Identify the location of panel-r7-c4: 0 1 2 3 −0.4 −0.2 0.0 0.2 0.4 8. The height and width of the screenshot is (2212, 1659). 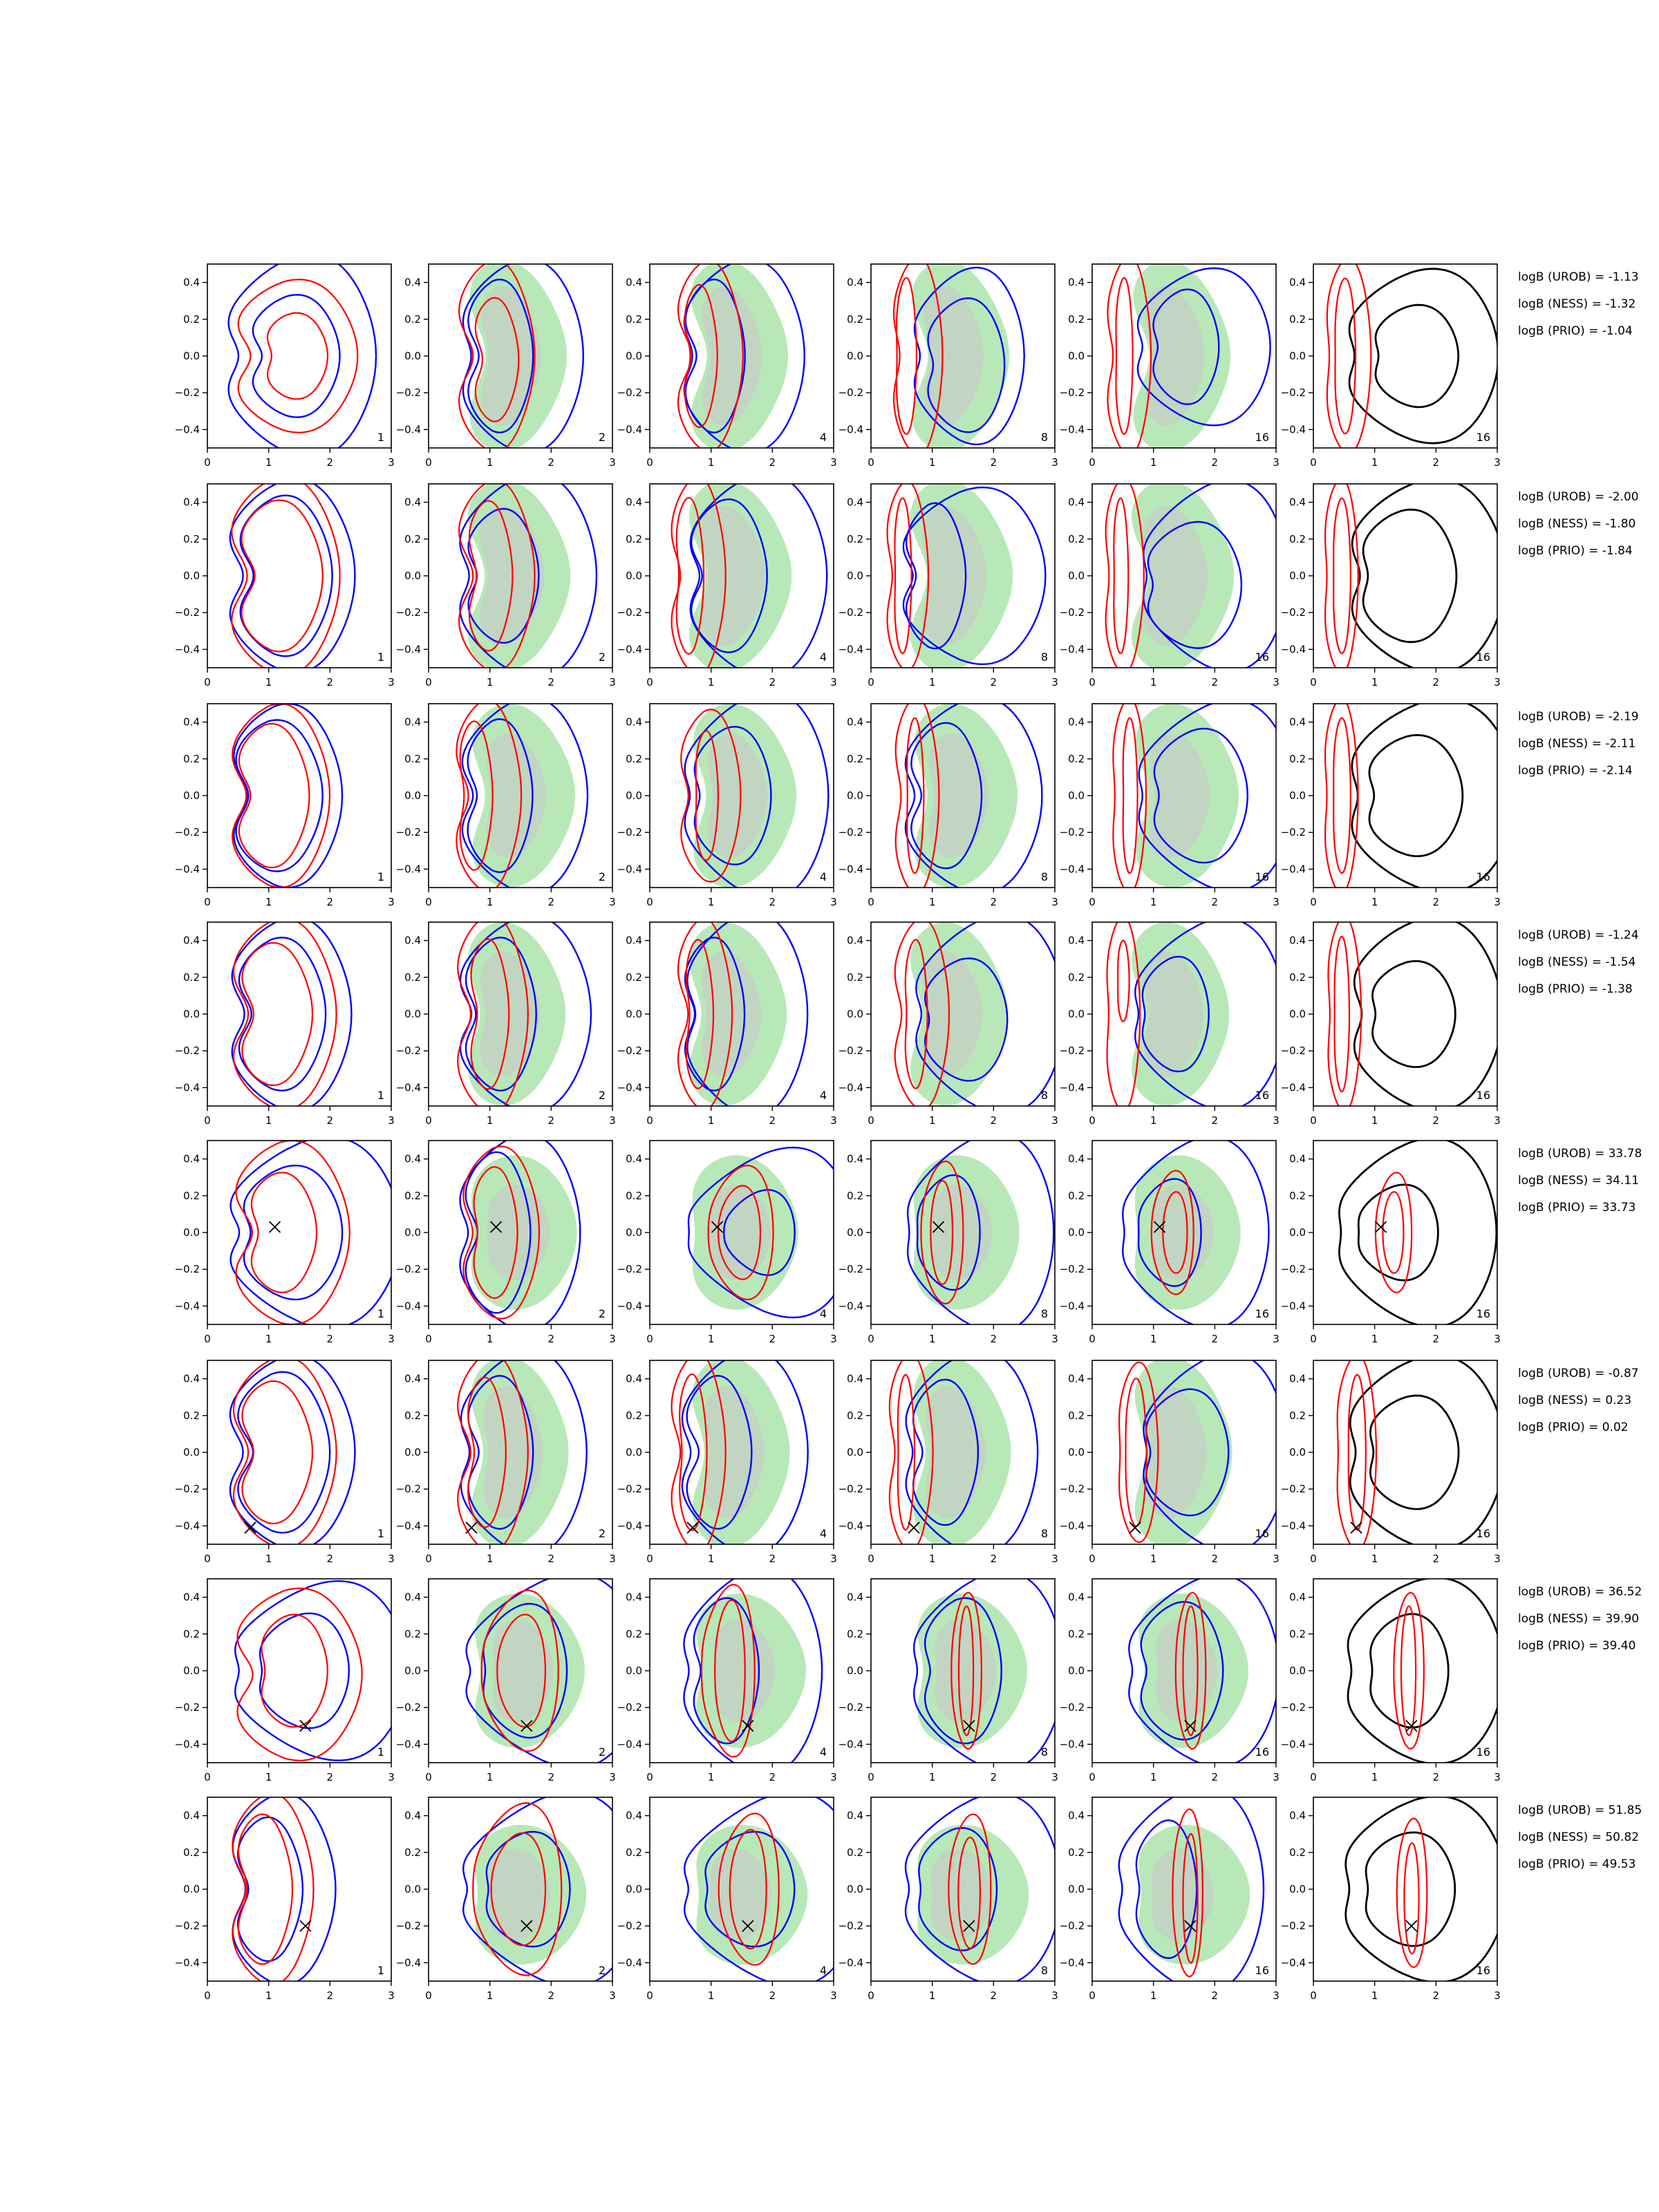
(948, 1680).